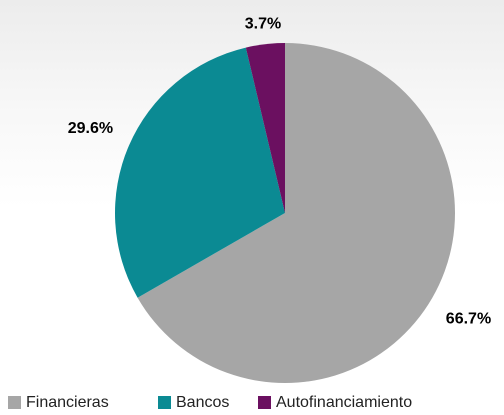 The width and height of the screenshot is (504, 415). Describe the element at coordinates (263, 24) in the screenshot. I see `data-label: 3.7%` at that location.